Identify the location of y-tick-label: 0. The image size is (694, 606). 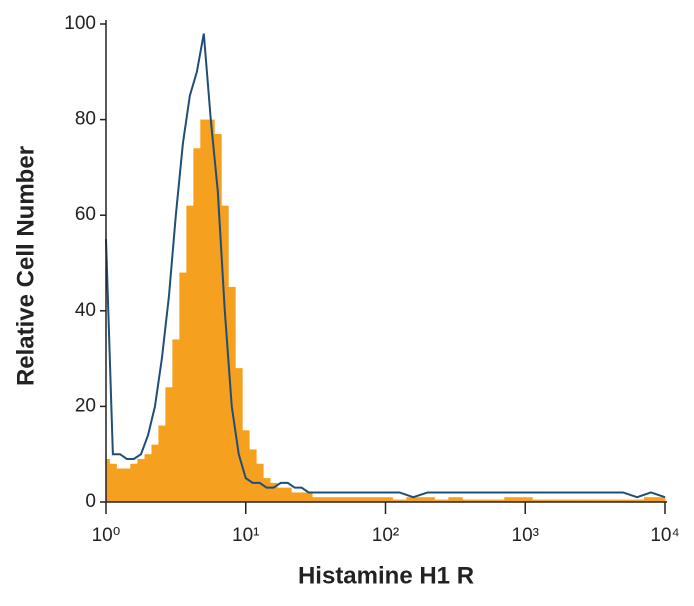
(90, 501).